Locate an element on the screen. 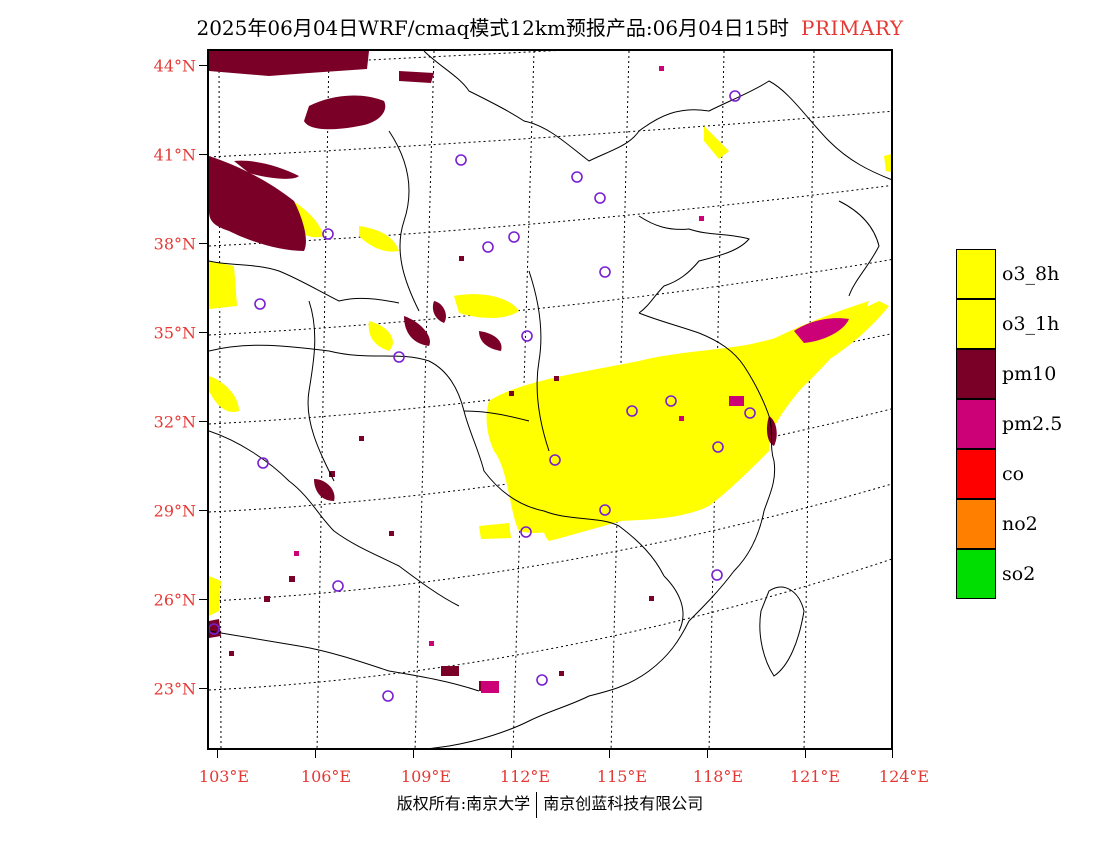 The width and height of the screenshot is (1100, 850). legend-item-no2: no2 is located at coordinates (1026, 524).